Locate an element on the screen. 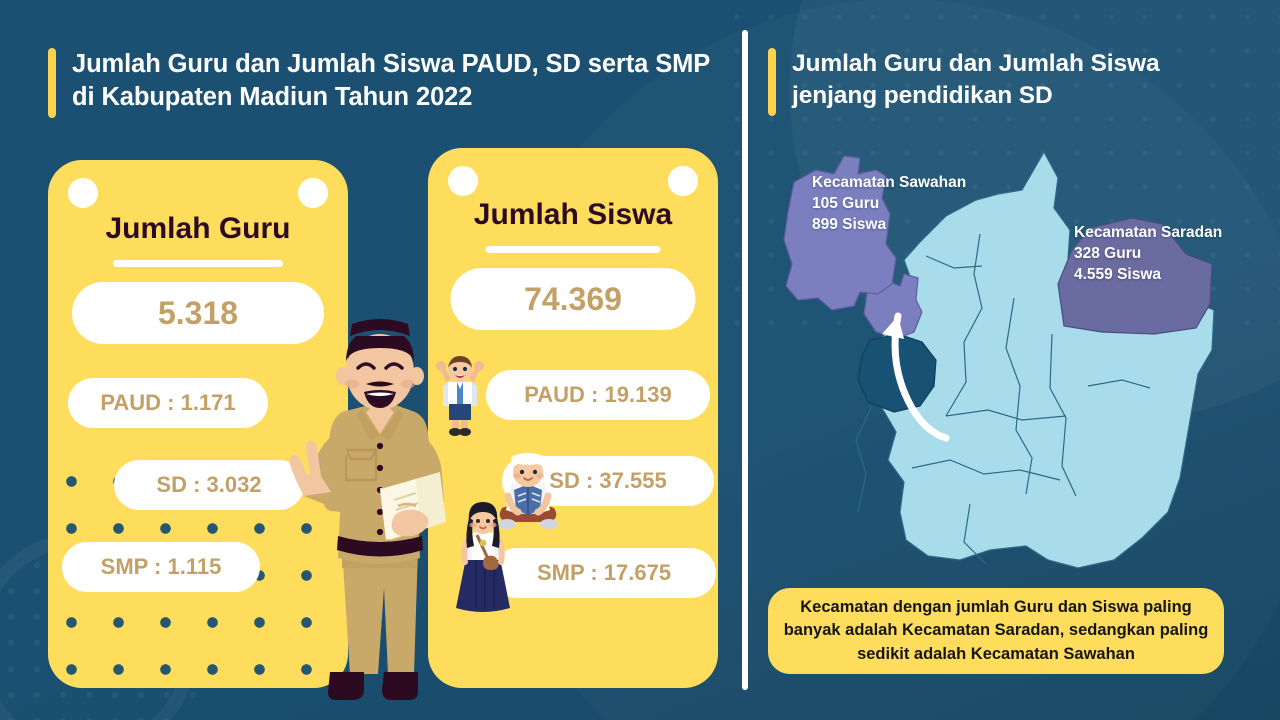 The image size is (1280, 720). map-label-saradan-siswa: 4.559 Siswa is located at coordinates (1118, 275).